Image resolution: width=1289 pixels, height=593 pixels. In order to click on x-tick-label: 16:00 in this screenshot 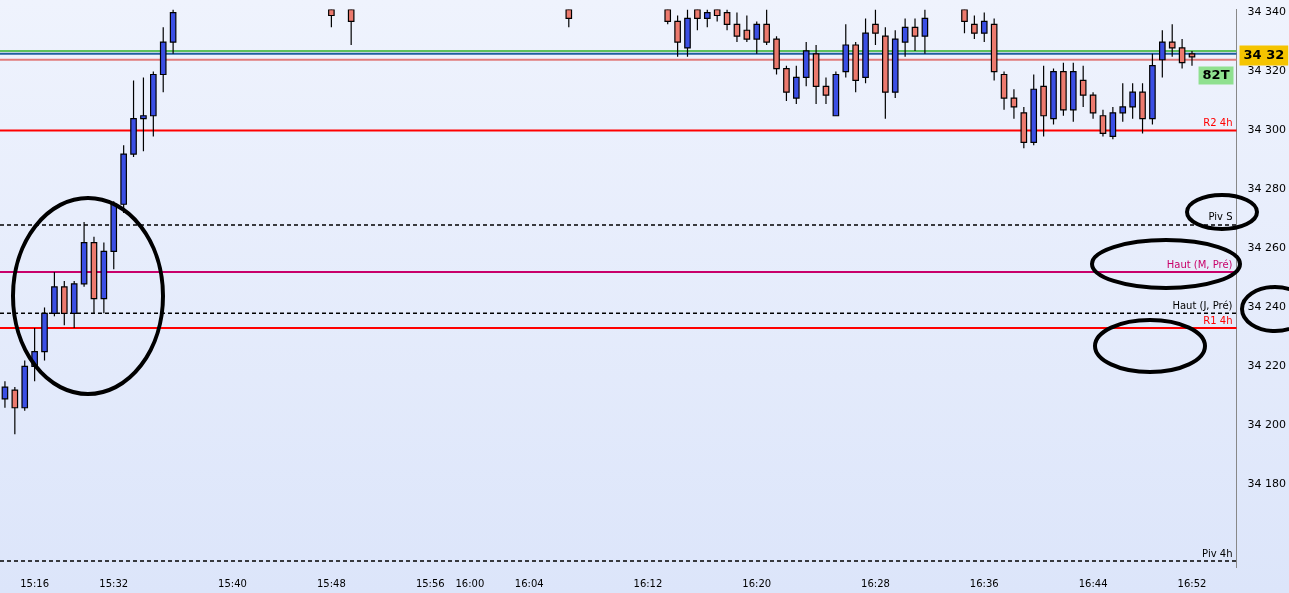, I will do `click(470, 583)`.